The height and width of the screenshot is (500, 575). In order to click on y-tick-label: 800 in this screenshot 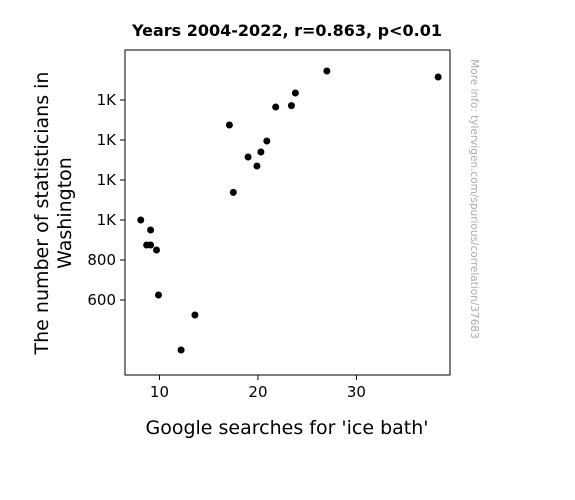, I will do `click(101, 260)`.